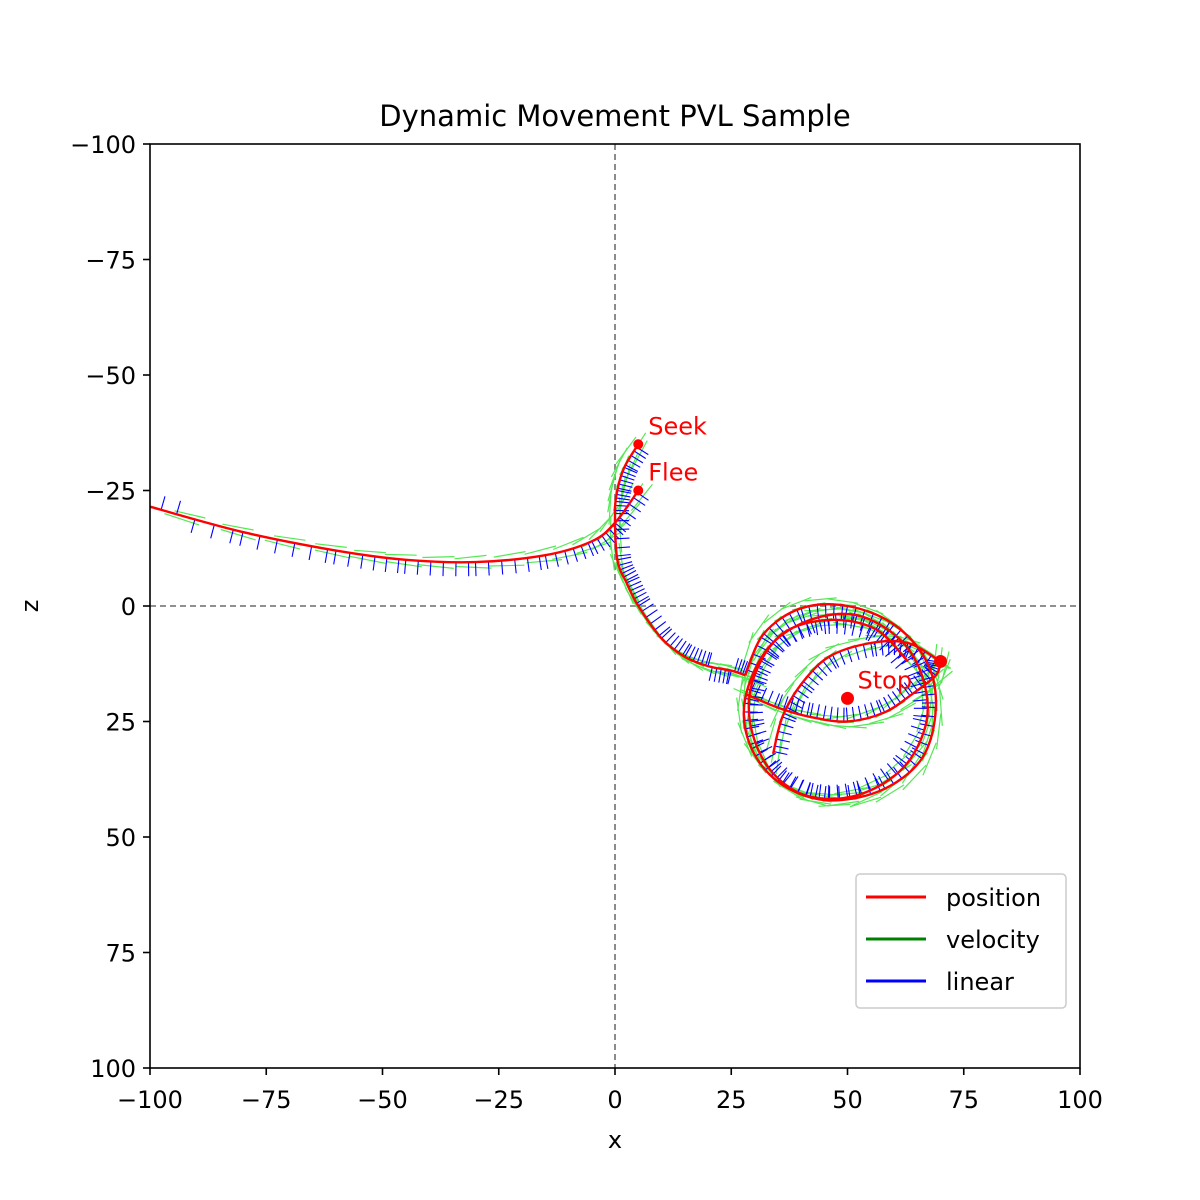  Describe the element at coordinates (993, 940) in the screenshot. I see `legend-label-velocity: velocity` at that location.